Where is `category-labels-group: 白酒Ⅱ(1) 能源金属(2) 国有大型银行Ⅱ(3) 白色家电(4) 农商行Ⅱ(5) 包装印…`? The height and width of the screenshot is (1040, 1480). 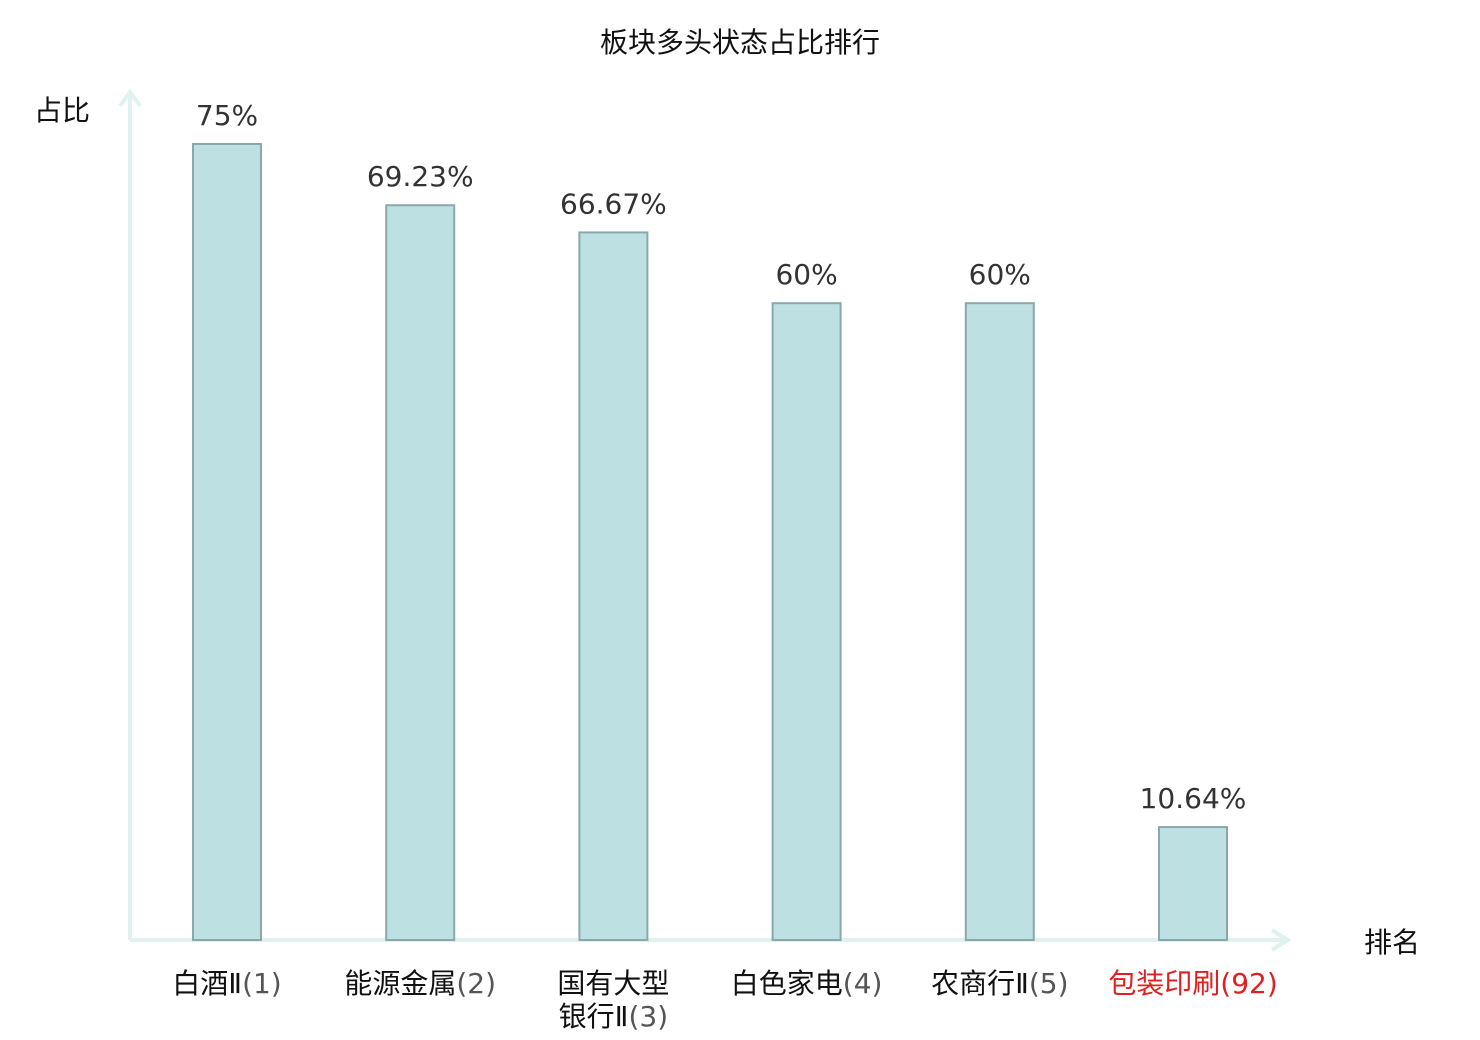
category-labels-group: 白酒Ⅱ(1) 能源金属(2) 国有大型银行Ⅱ(3) 白色家电(4) 农商行Ⅱ(5) 包装印… is located at coordinates (724, 1000).